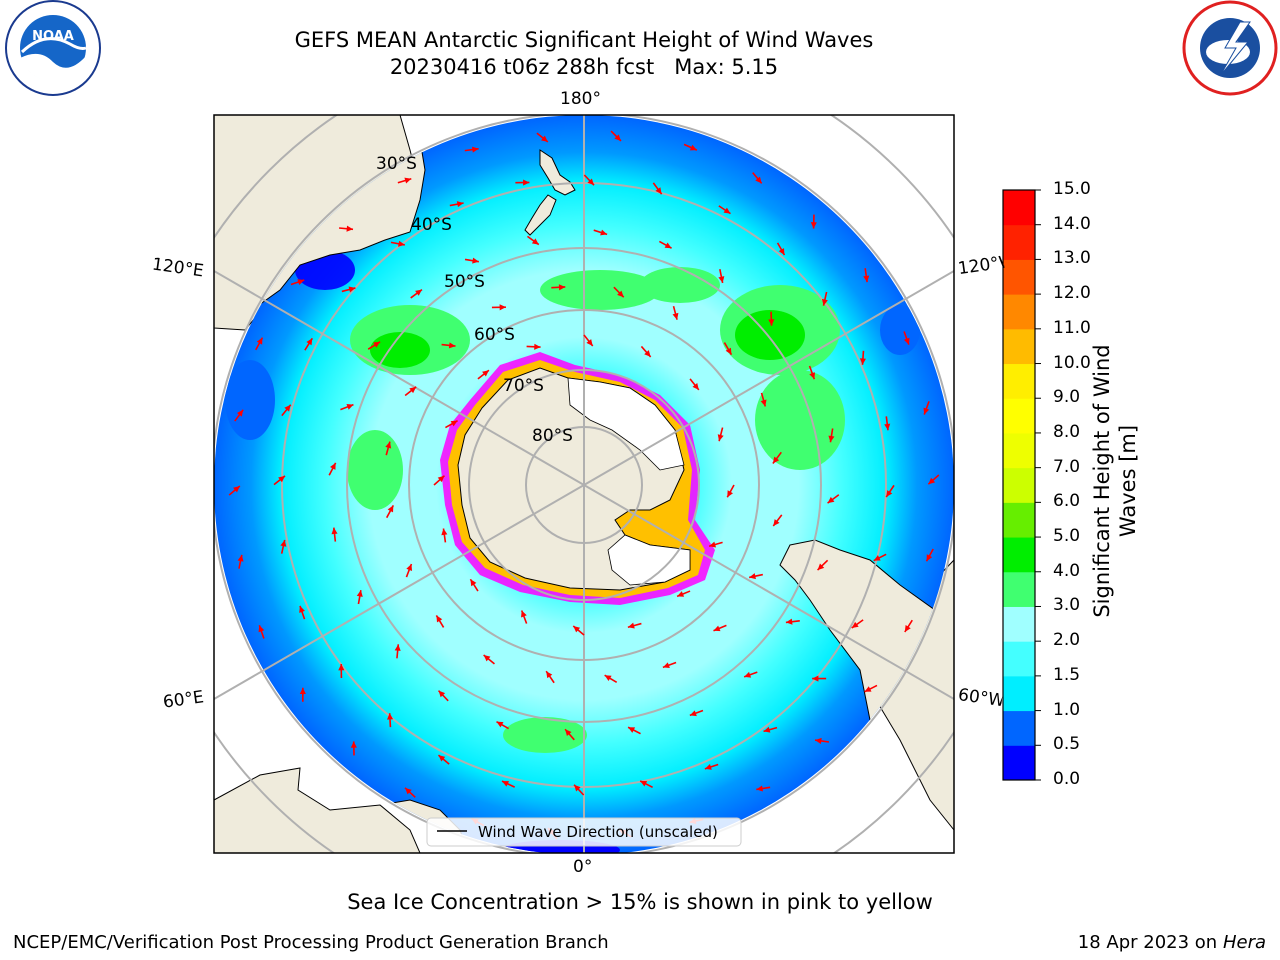 This screenshot has width=1280, height=960. I want to click on colorbar-tick-label: 3.0, so click(1067, 605).